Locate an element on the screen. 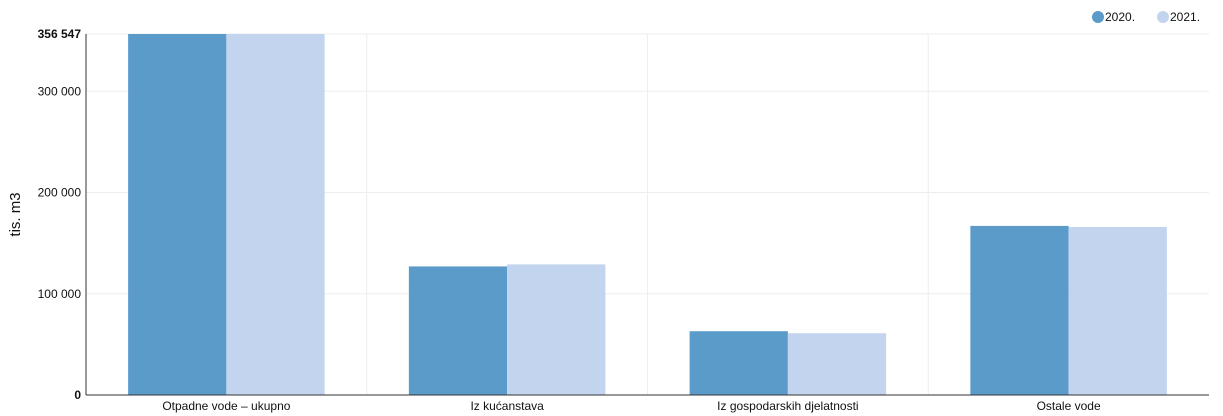 The width and height of the screenshot is (1223, 416). legend-label: 2021. is located at coordinates (1185, 17).